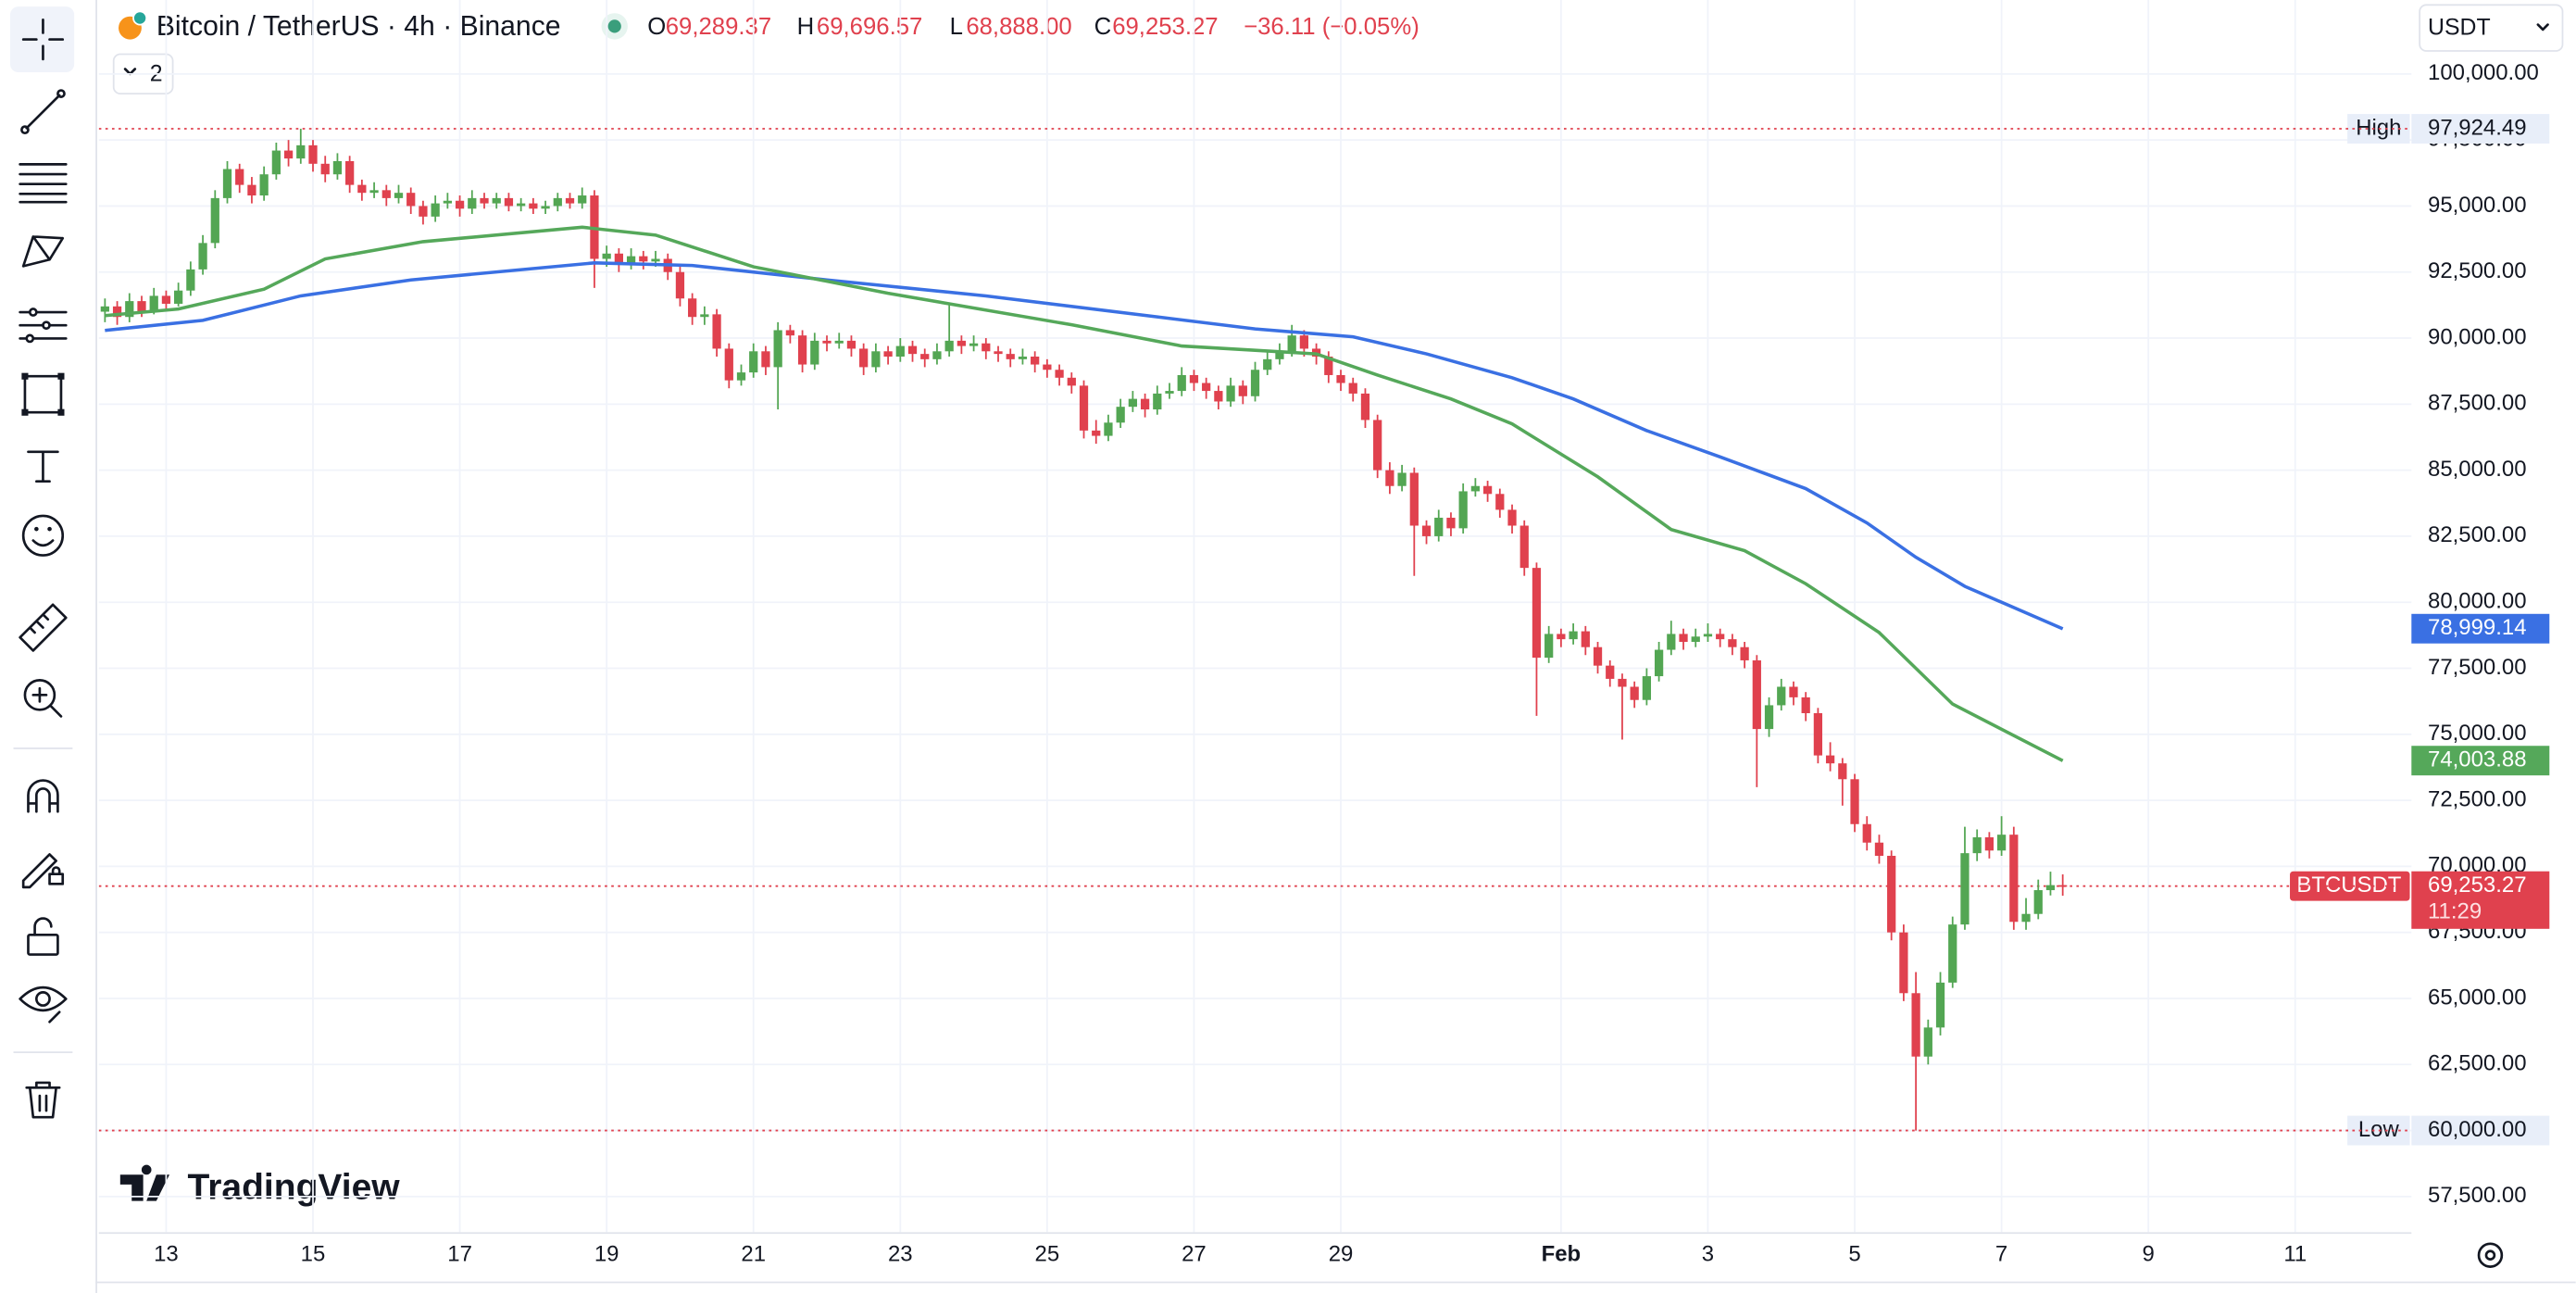 Image resolution: width=2576 pixels, height=1293 pixels. Describe the element at coordinates (42, 39) in the screenshot. I see `crosshair-tool` at that location.